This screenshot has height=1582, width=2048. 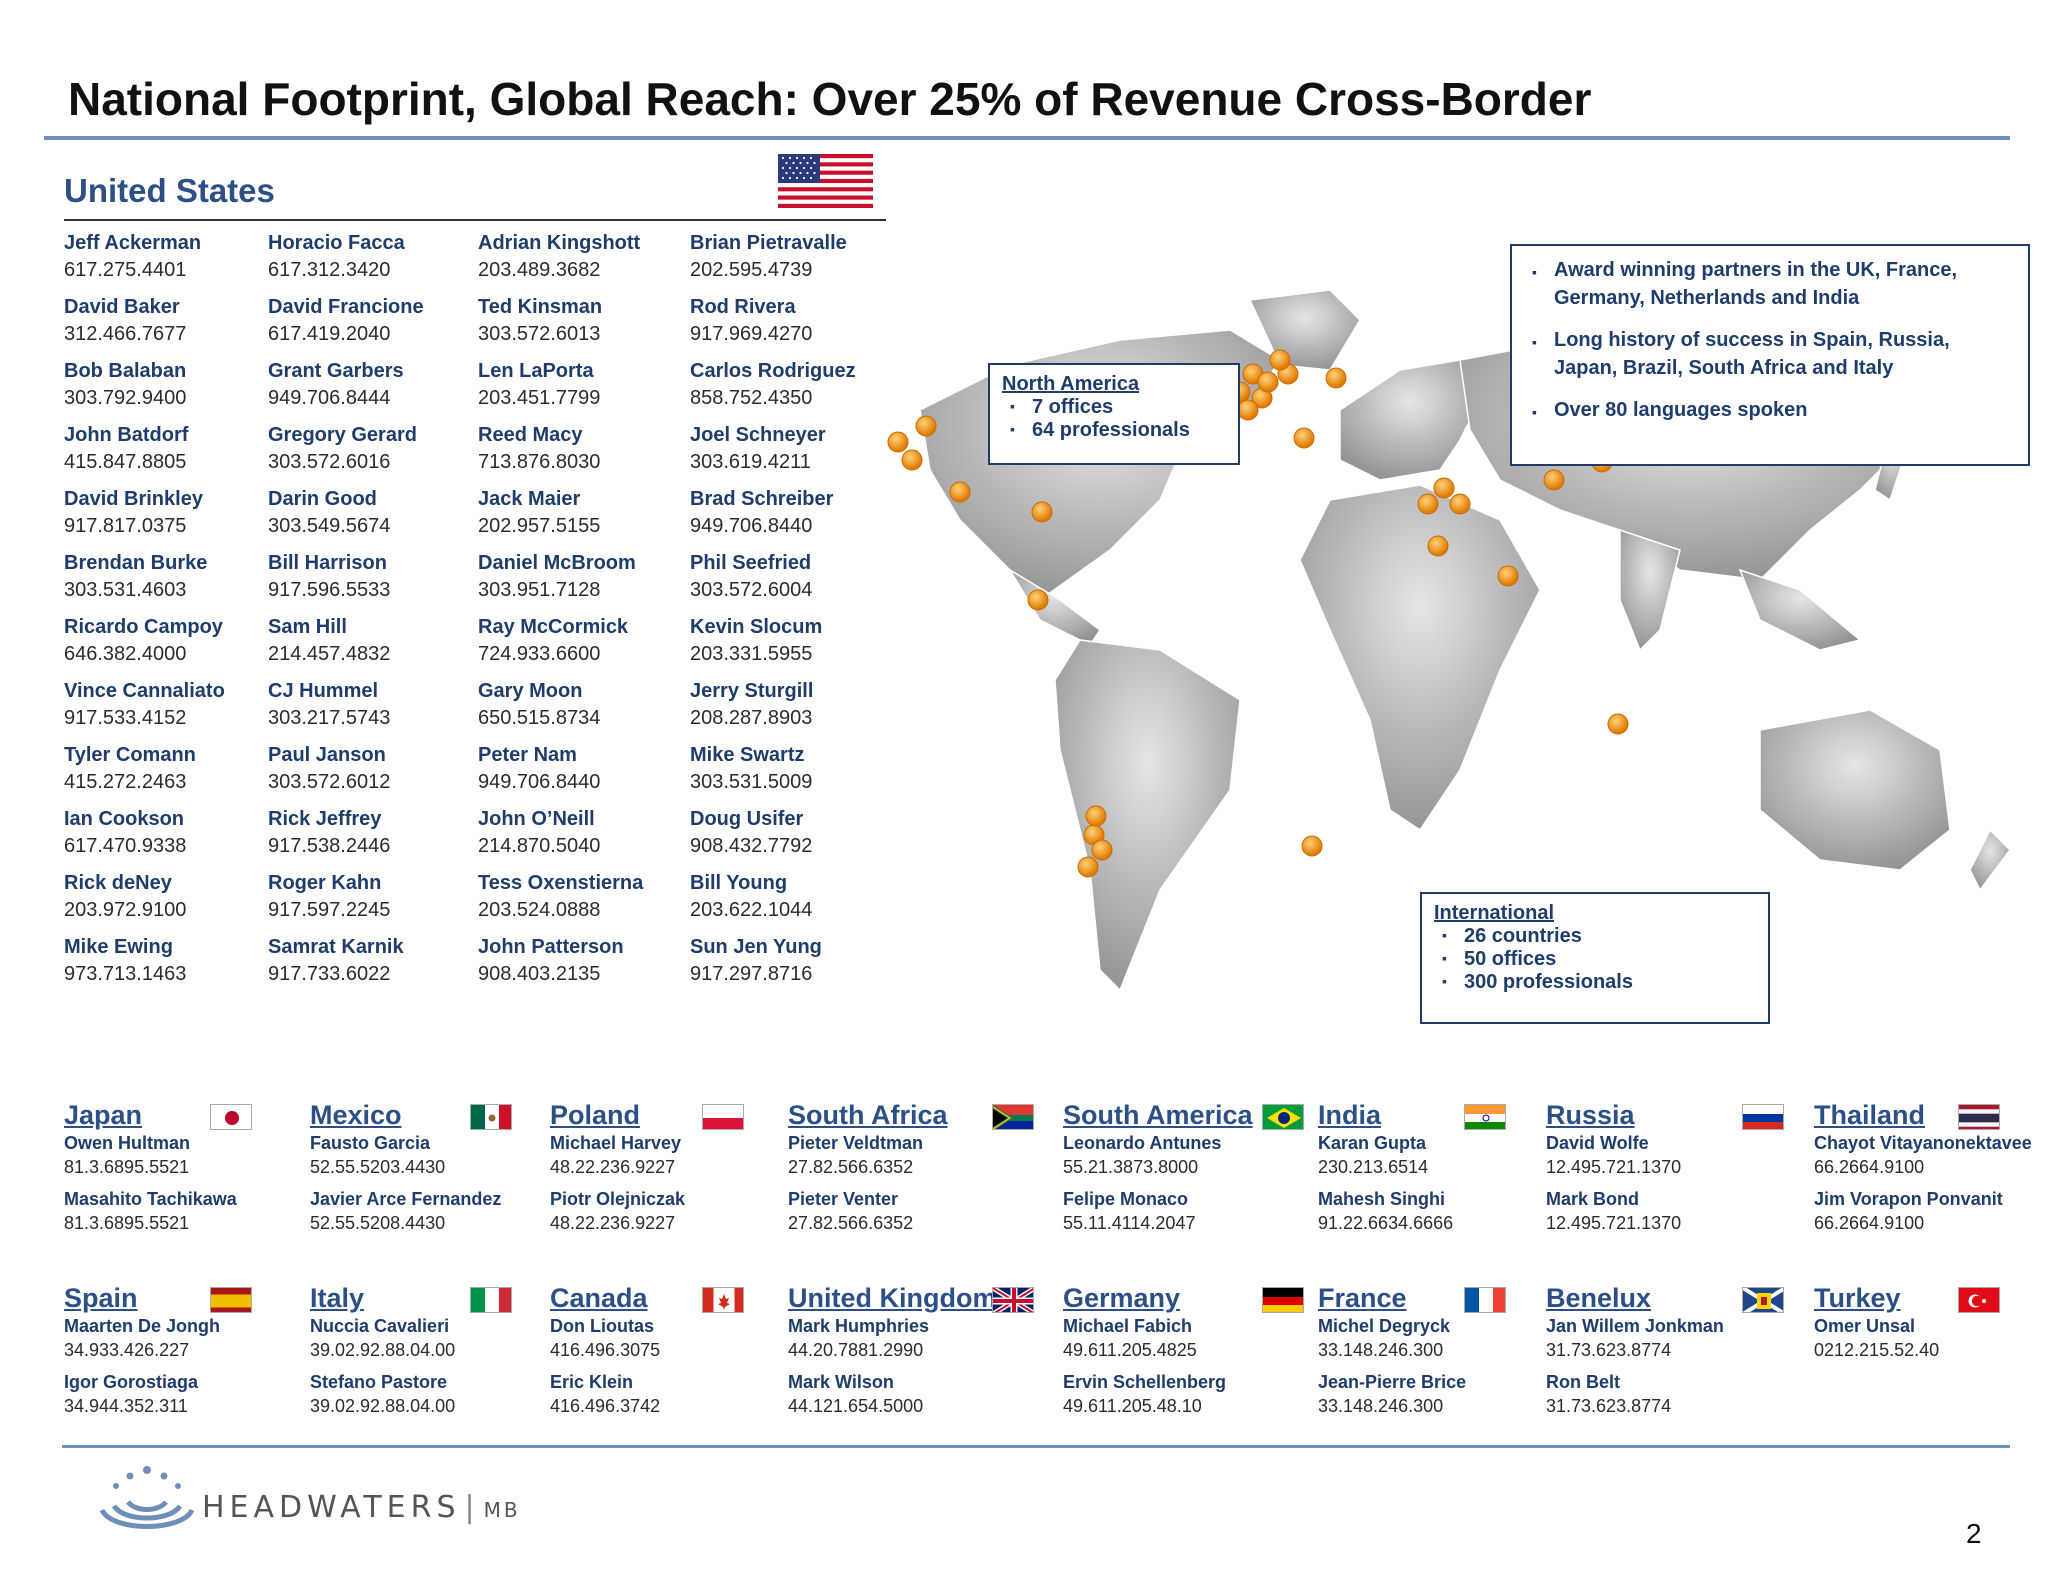 I want to click on india-flag-icon, so click(x=1485, y=1117).